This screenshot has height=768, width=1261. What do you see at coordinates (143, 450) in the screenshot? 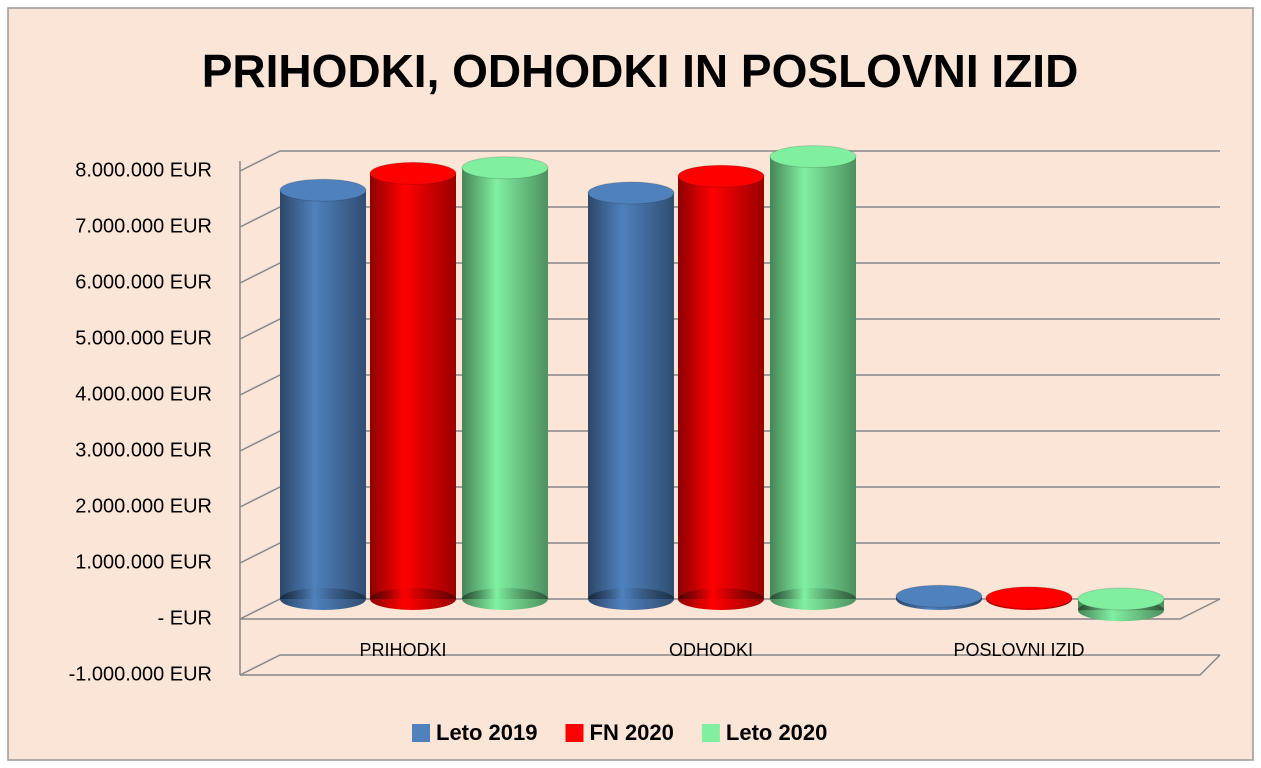
I see `y-tick-label: 3.000.000 EUR` at bounding box center [143, 450].